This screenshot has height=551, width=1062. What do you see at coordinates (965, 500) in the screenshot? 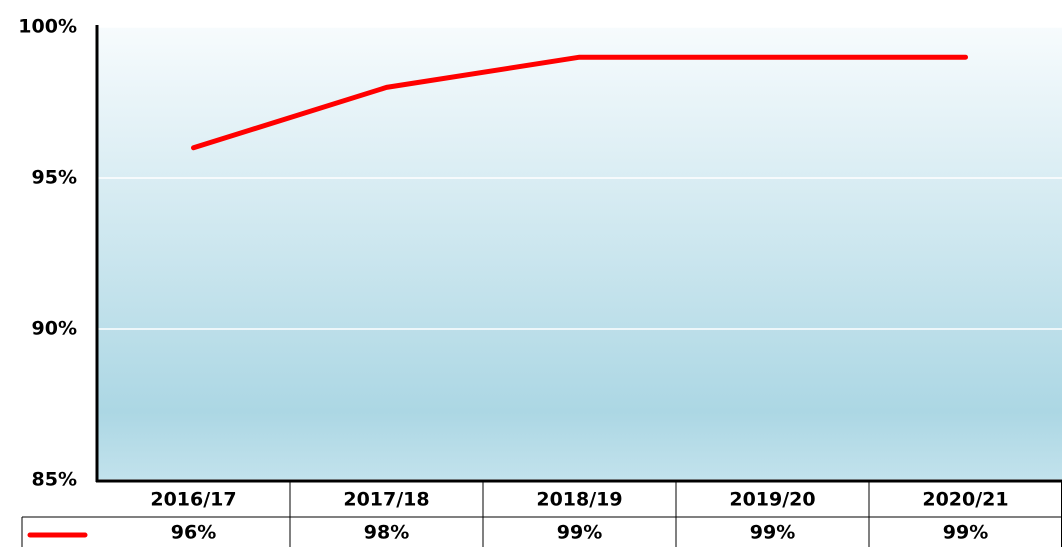
I see `x-tick-label: 2020/21` at bounding box center [965, 500].